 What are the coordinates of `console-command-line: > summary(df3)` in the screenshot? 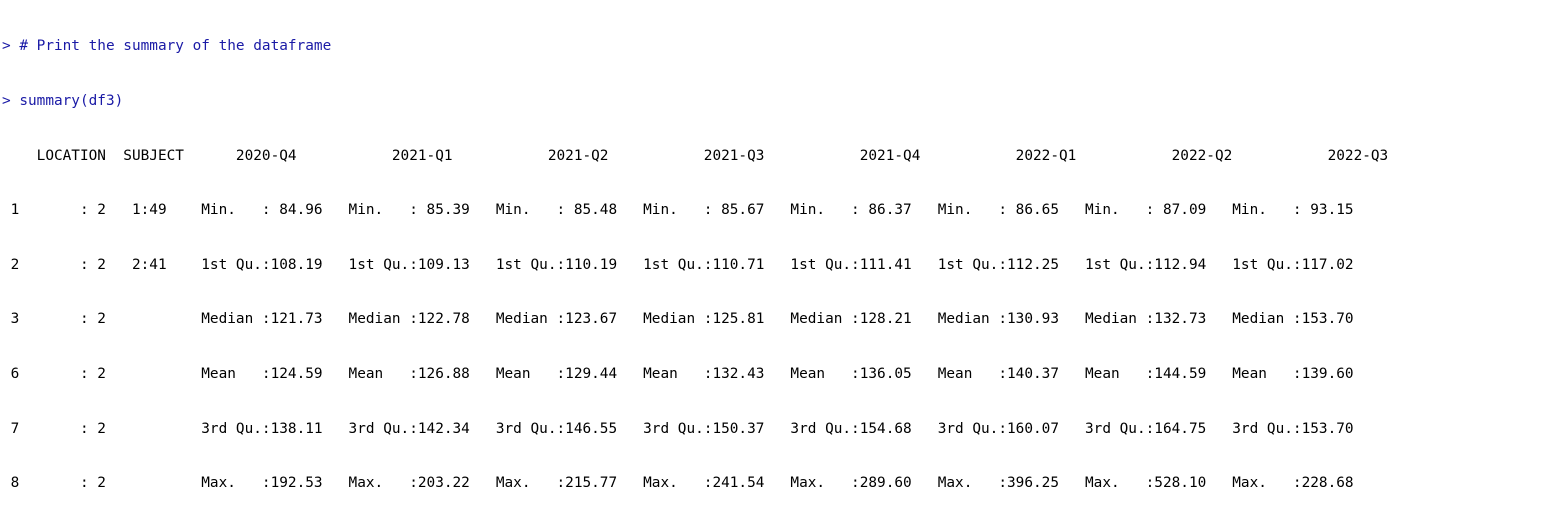 It's located at (63, 101).